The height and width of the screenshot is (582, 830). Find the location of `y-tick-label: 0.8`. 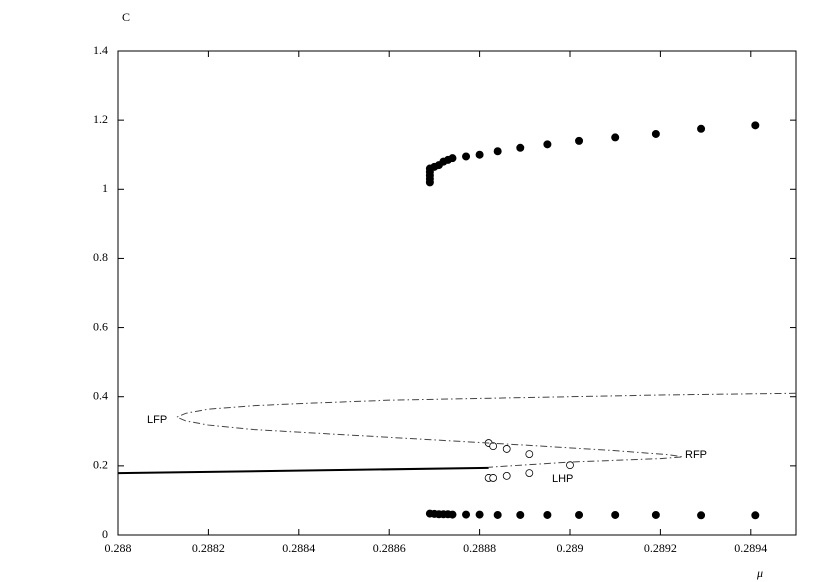

y-tick-label: 0.8 is located at coordinates (100, 257).